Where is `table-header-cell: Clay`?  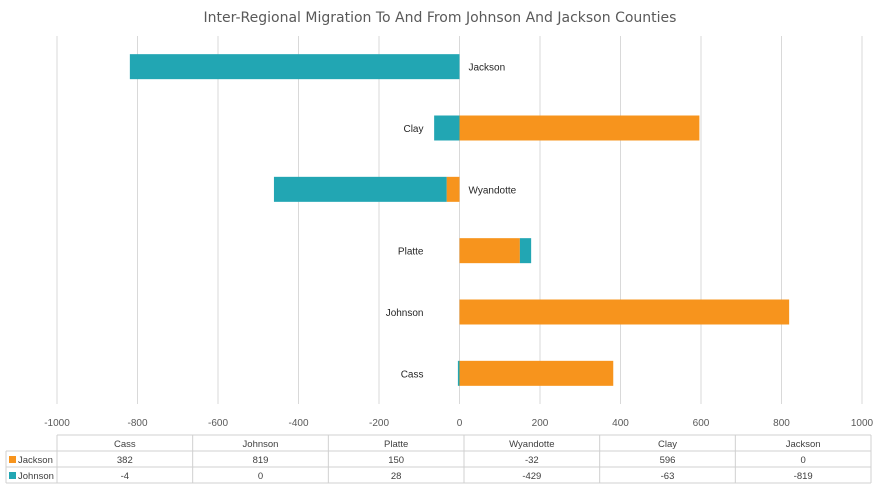 table-header-cell: Clay is located at coordinates (667, 444).